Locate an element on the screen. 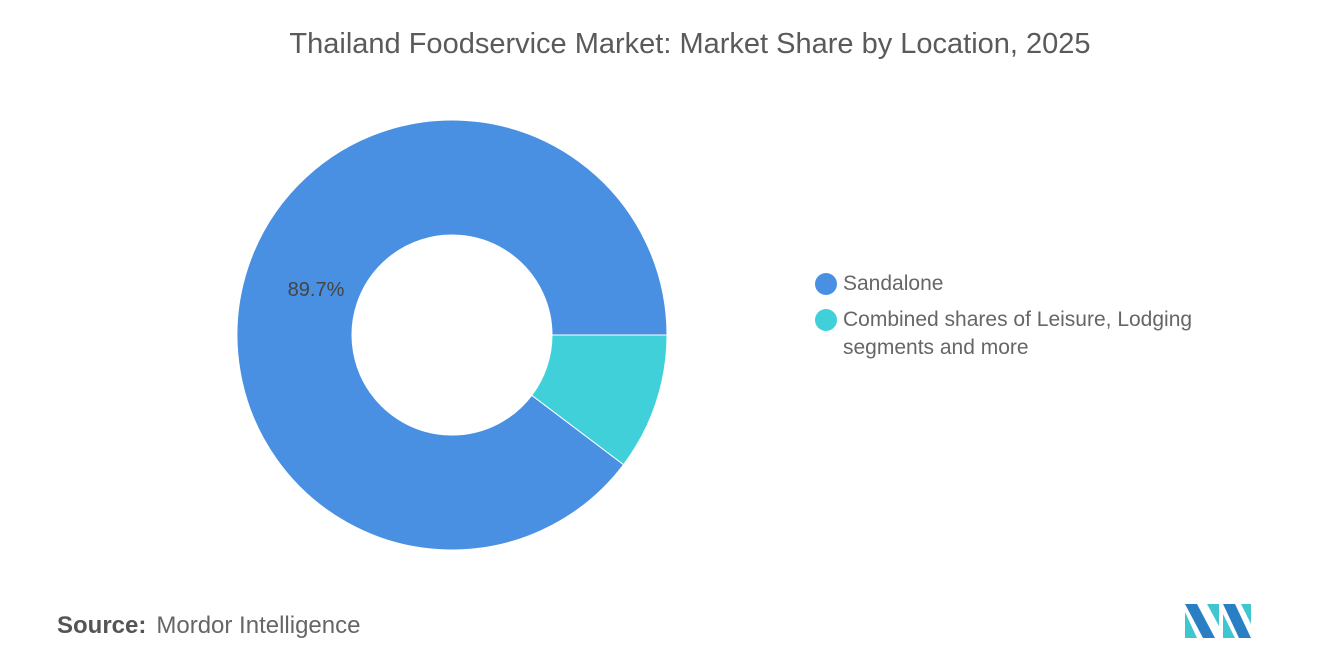 This screenshot has width=1320, height=665. source-text: Mordor Intelligence is located at coordinates (258, 625).